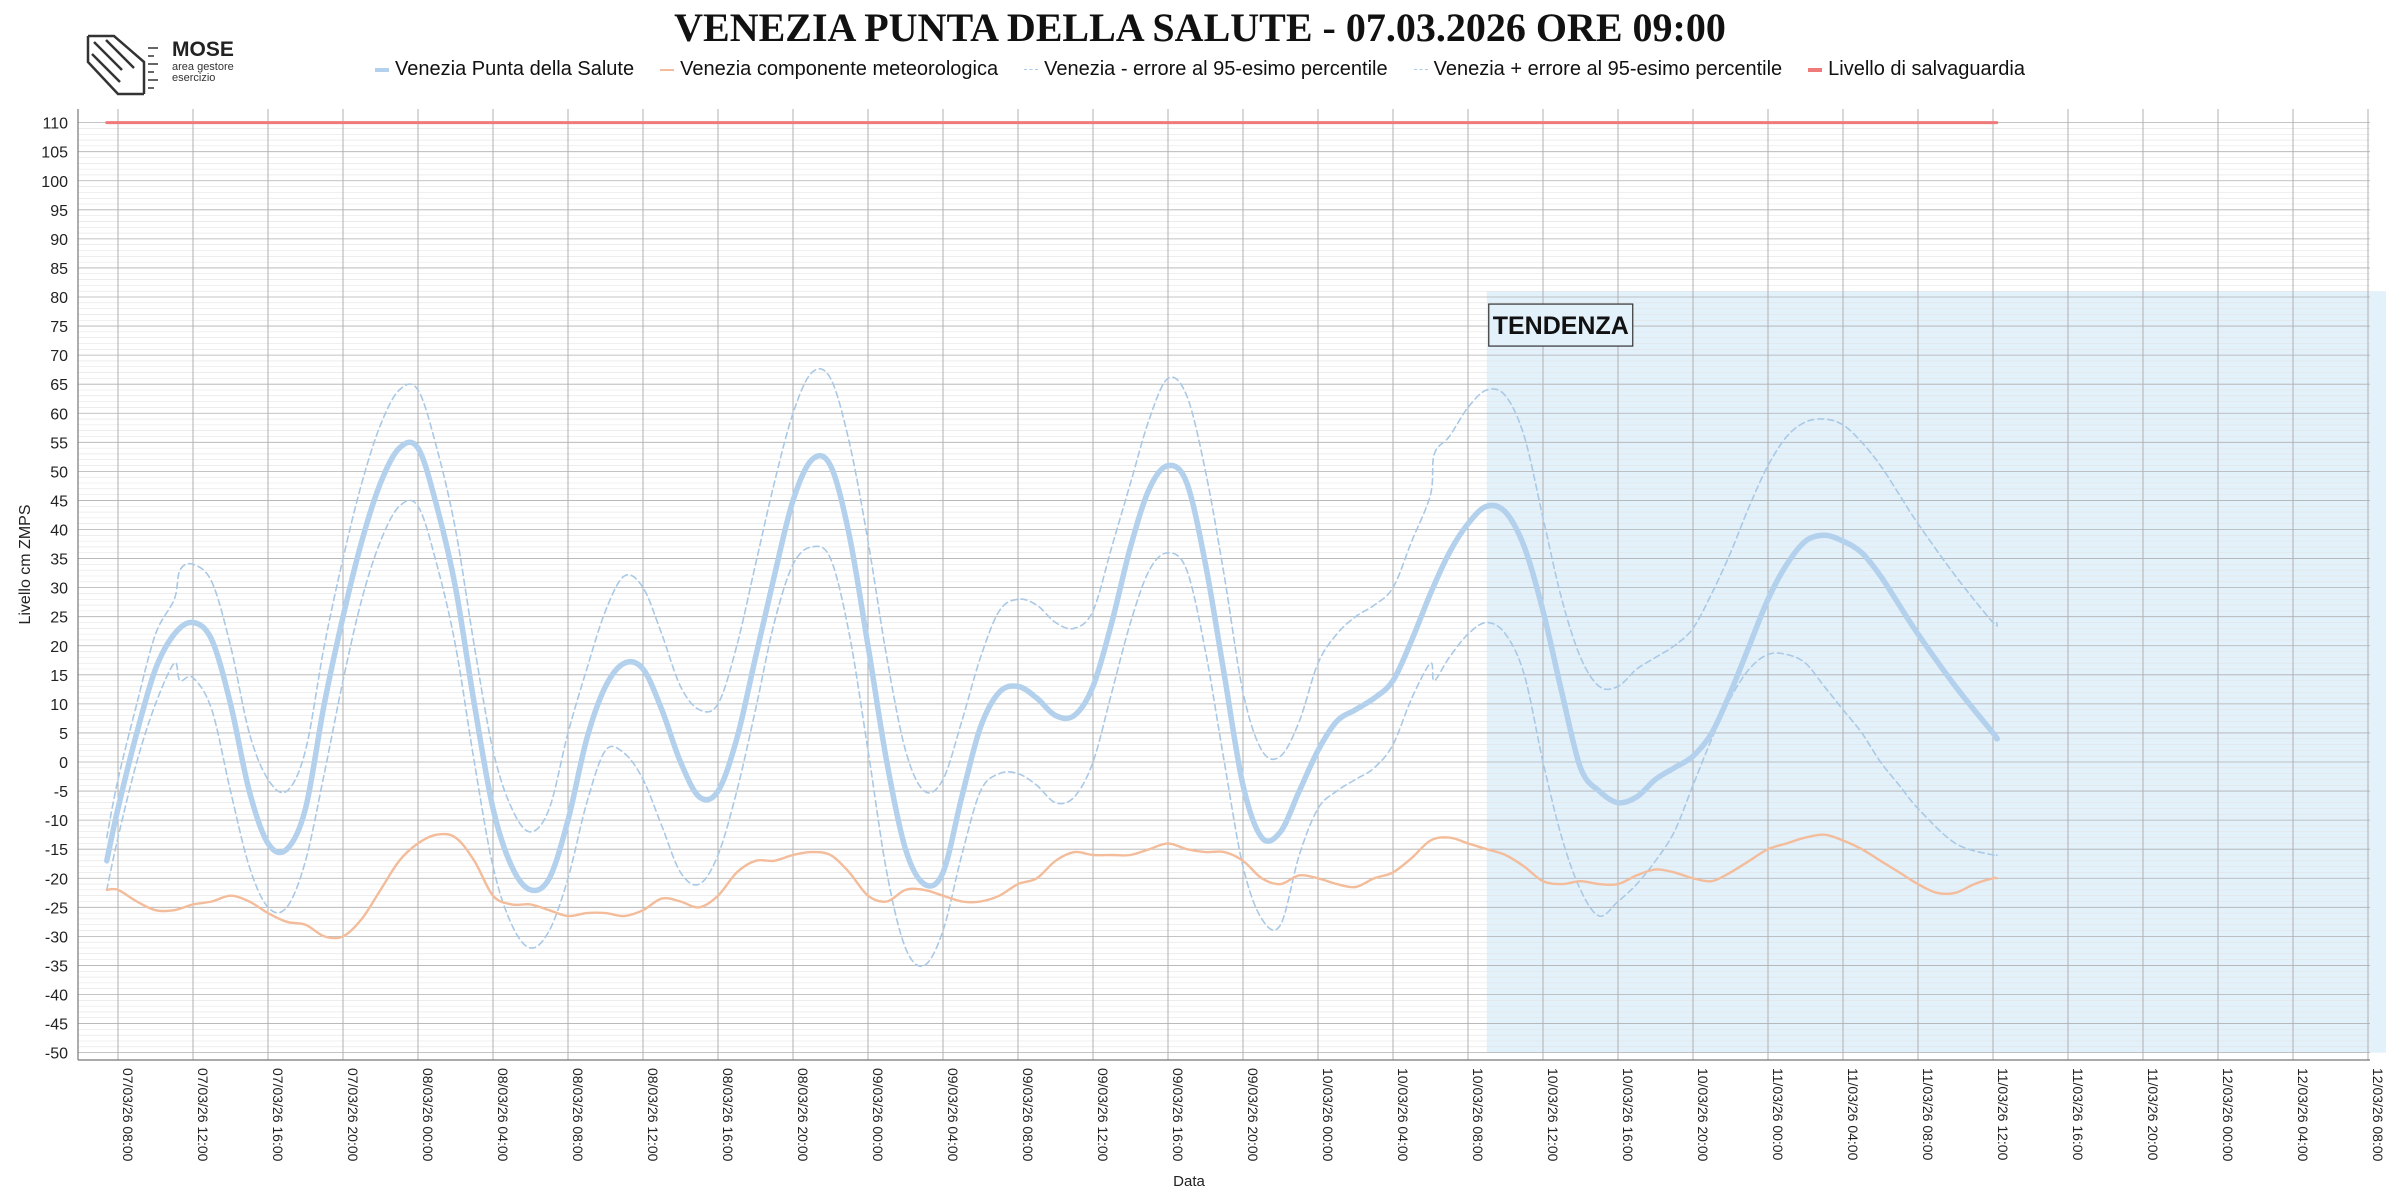 The image size is (2400, 1200). I want to click on legend-item-meteo: Venezia componente meteorologica, so click(829, 69).